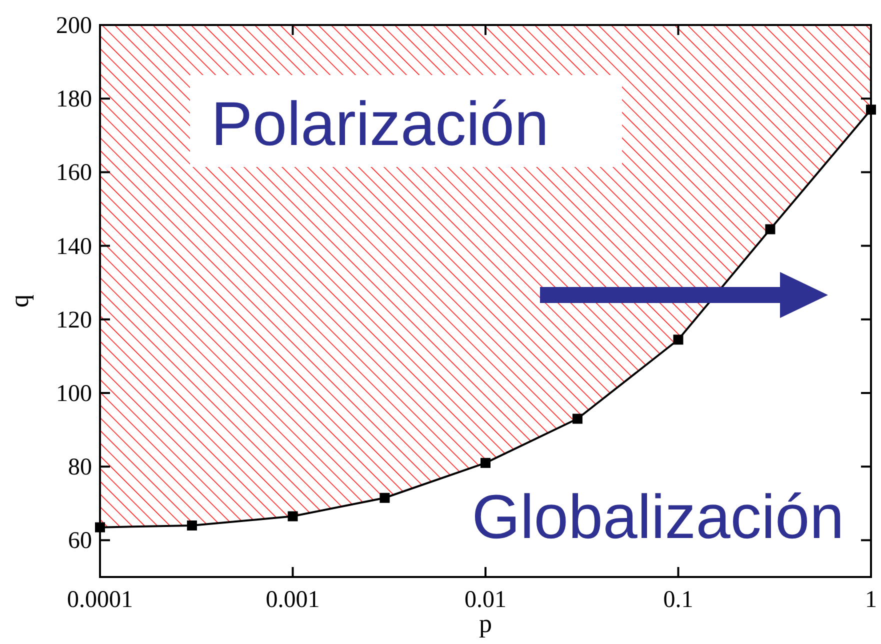 The image size is (881, 644). What do you see at coordinates (871, 600) in the screenshot?
I see `x-tick-label: 1` at bounding box center [871, 600].